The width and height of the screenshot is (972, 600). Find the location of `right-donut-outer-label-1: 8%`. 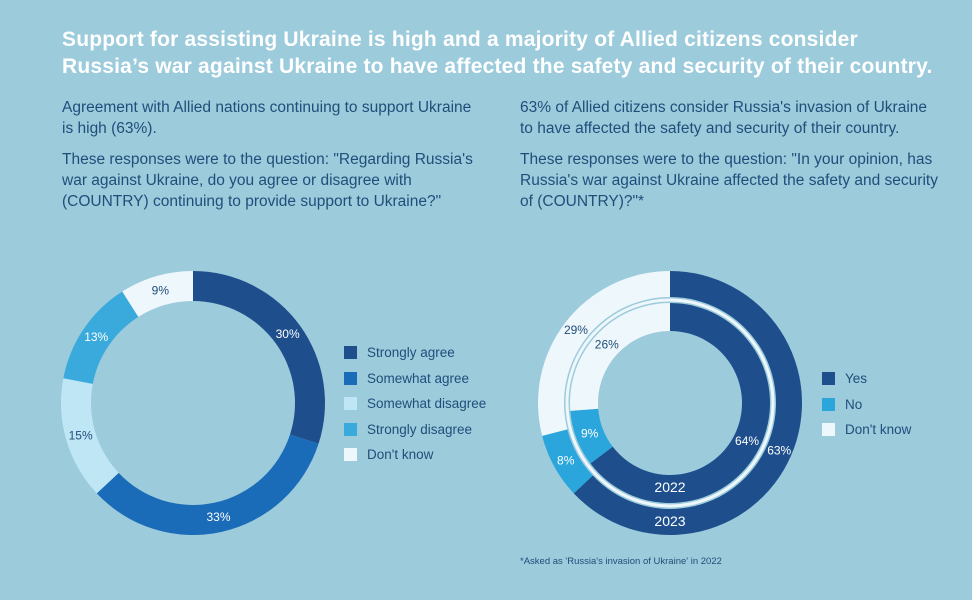

right-donut-outer-label-1: 8% is located at coordinates (566, 460).